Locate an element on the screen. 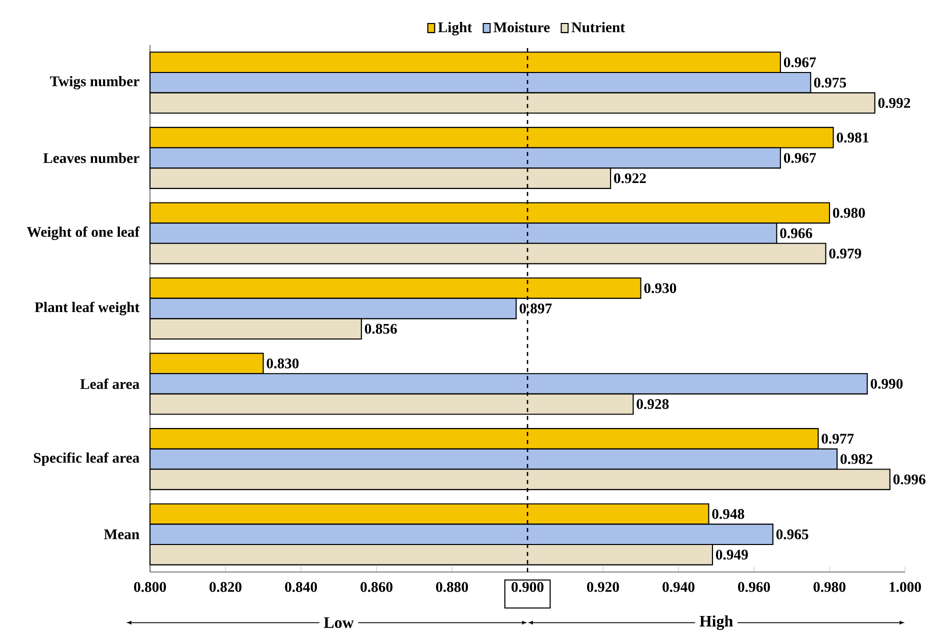 The width and height of the screenshot is (930, 635). x-tick-label: 1.000 is located at coordinates (905, 587).